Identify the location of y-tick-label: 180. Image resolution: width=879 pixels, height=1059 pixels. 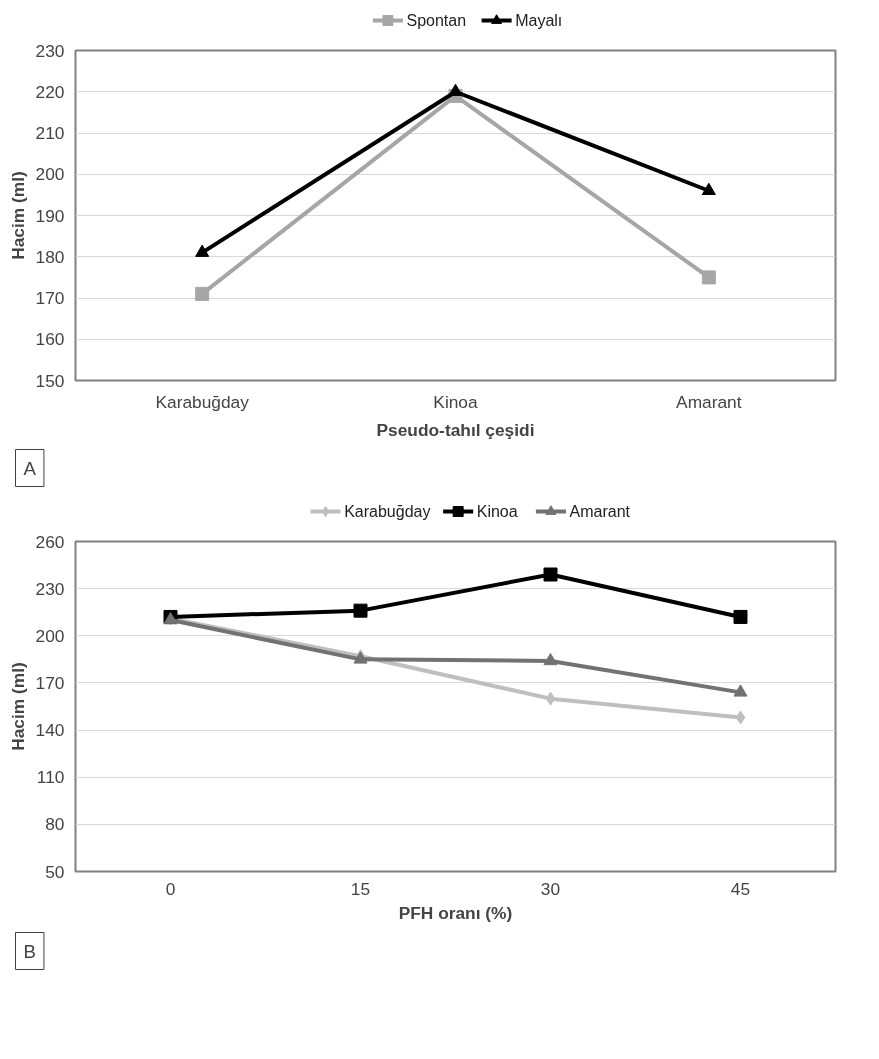
(50, 256).